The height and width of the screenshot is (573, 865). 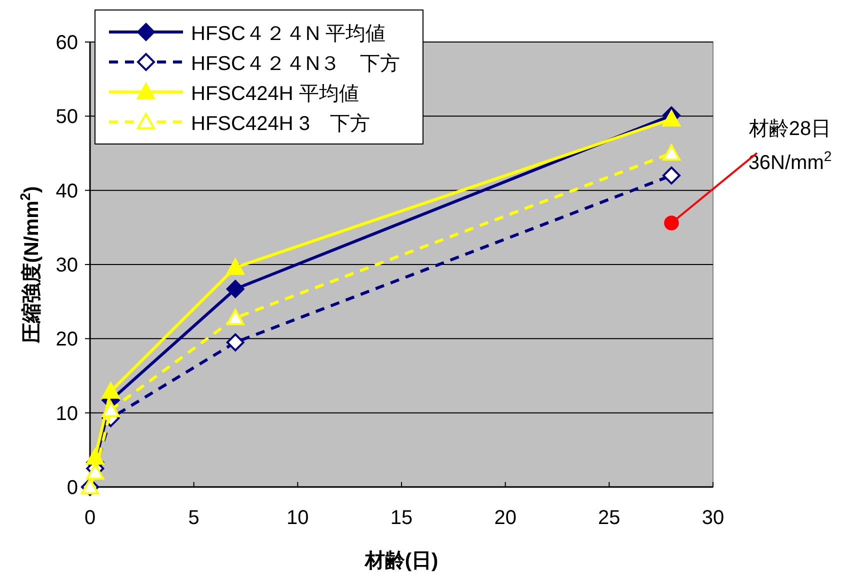 What do you see at coordinates (67, 413) in the screenshot?
I see `y-tick-label: 10` at bounding box center [67, 413].